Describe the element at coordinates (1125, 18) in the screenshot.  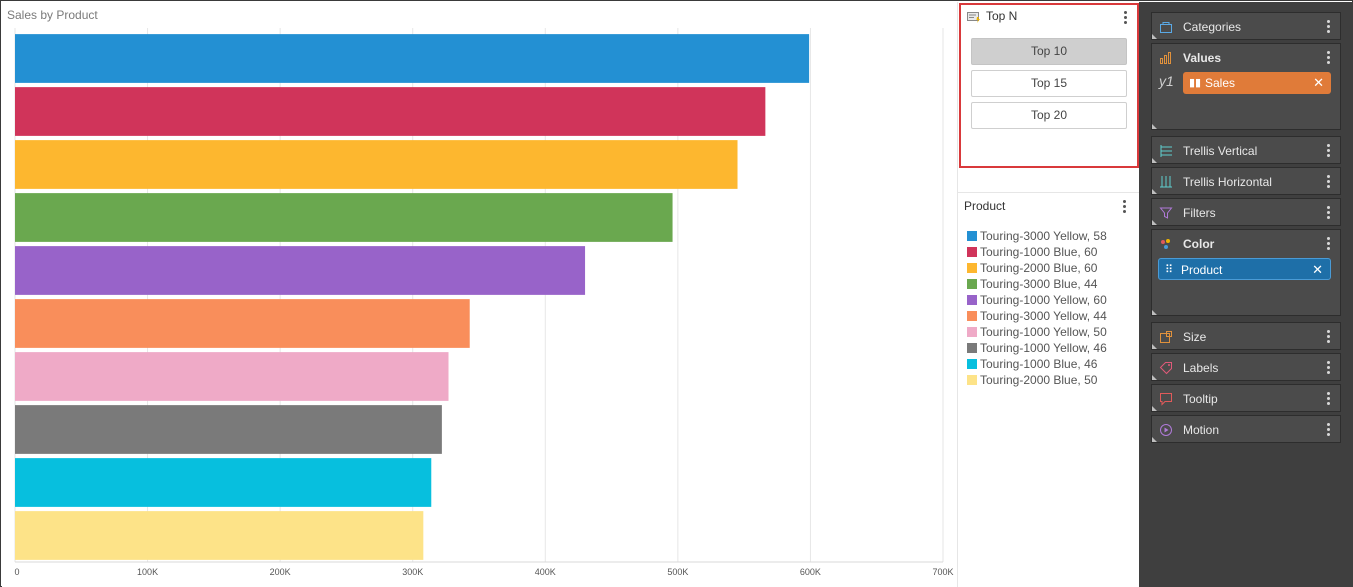
I see `topn-menu-icon` at that location.